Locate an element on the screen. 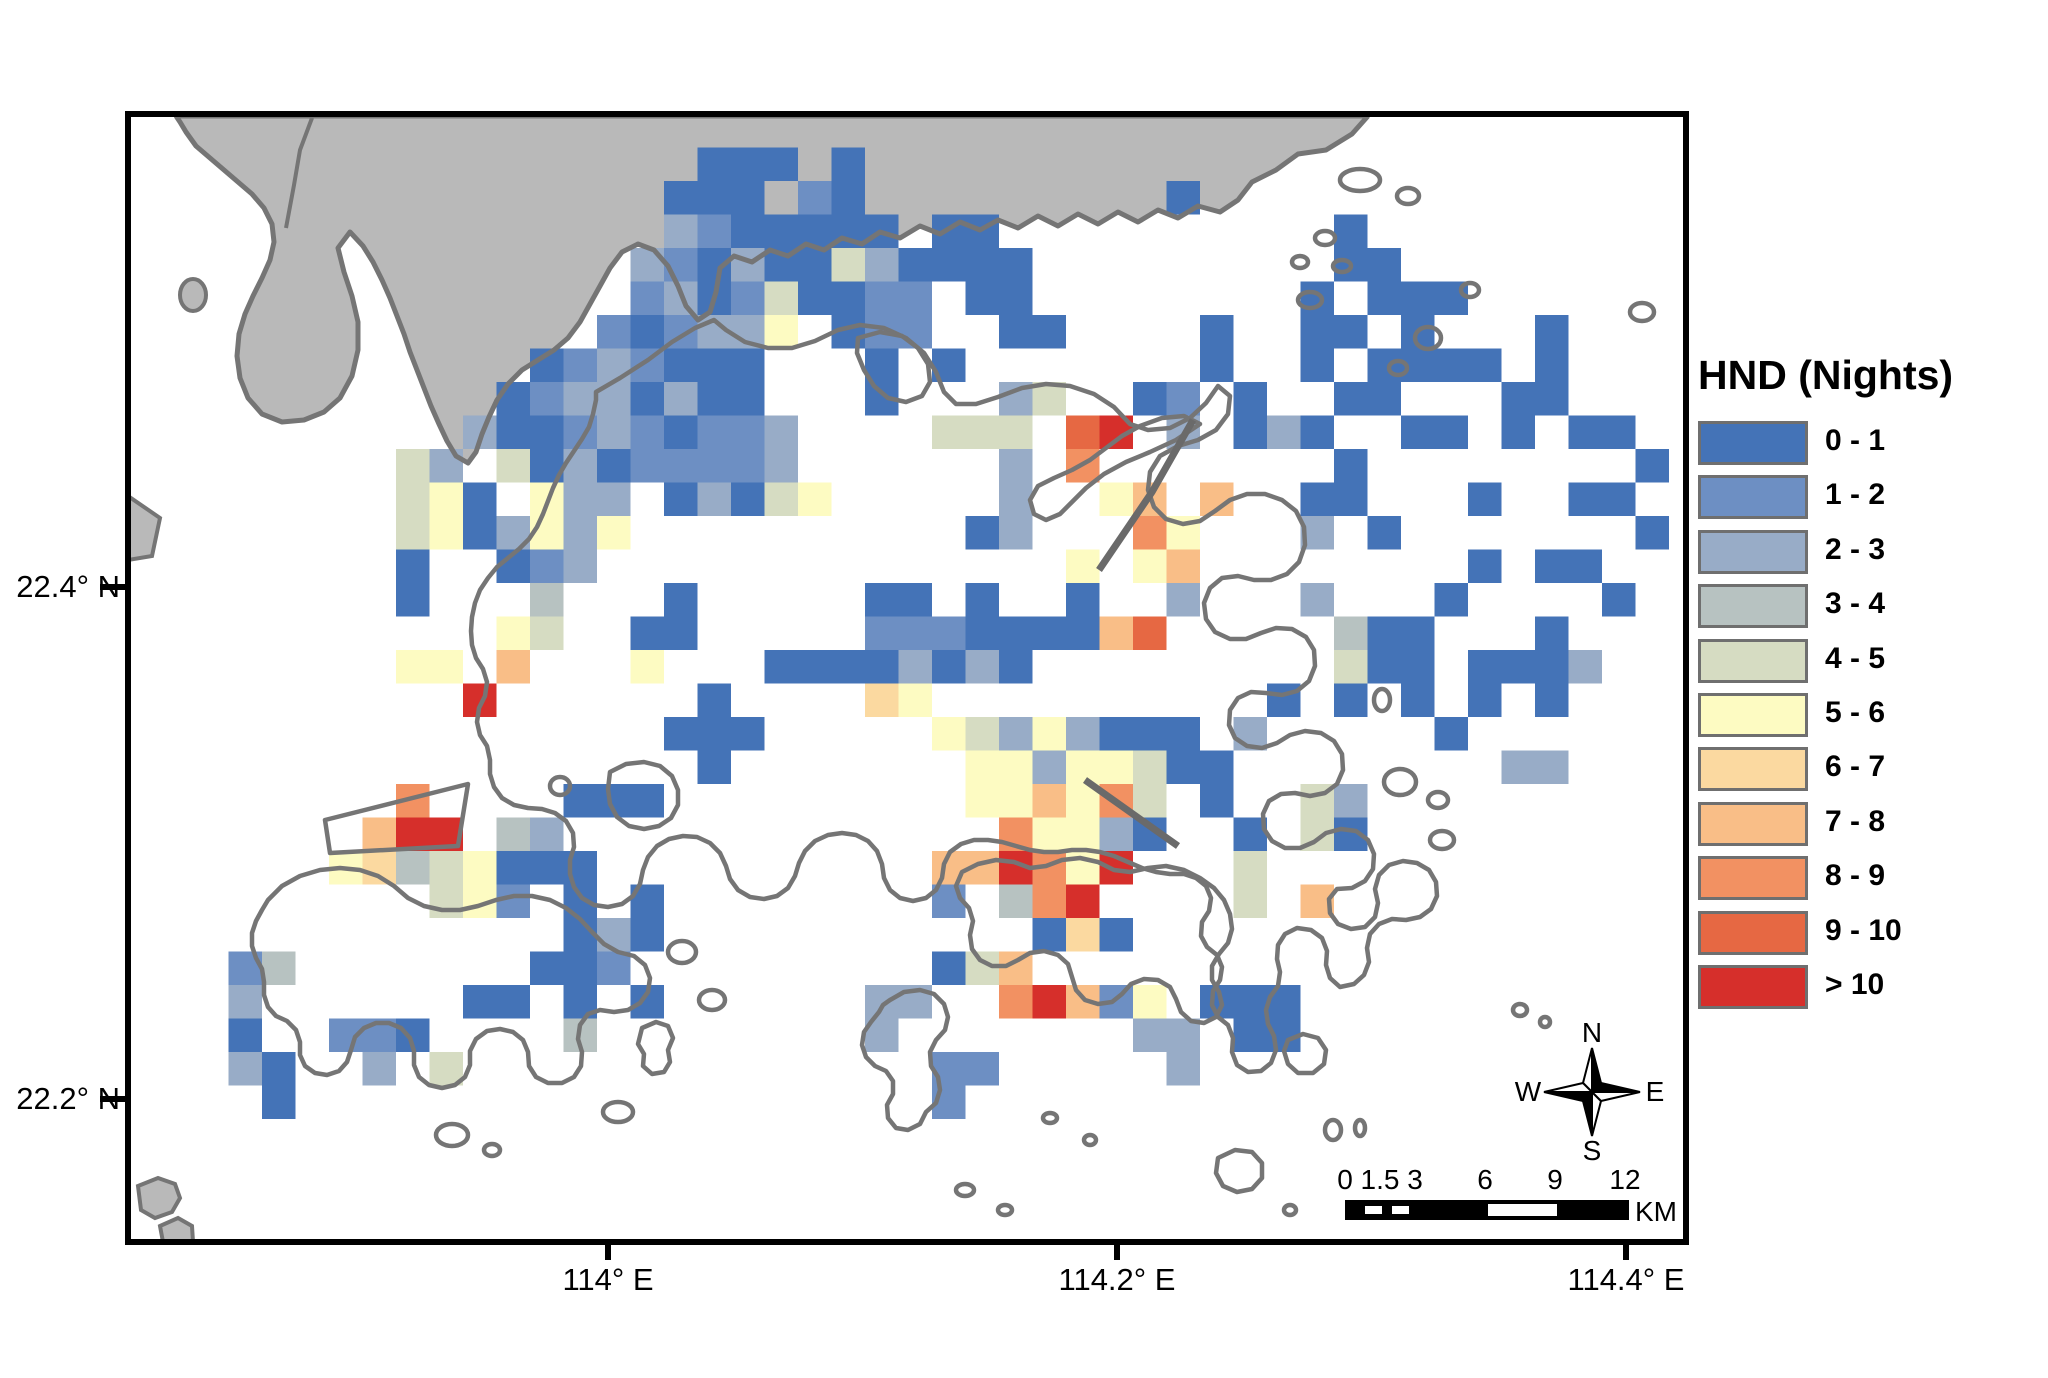  legend-label: 7 - 8 is located at coordinates (1855, 821).